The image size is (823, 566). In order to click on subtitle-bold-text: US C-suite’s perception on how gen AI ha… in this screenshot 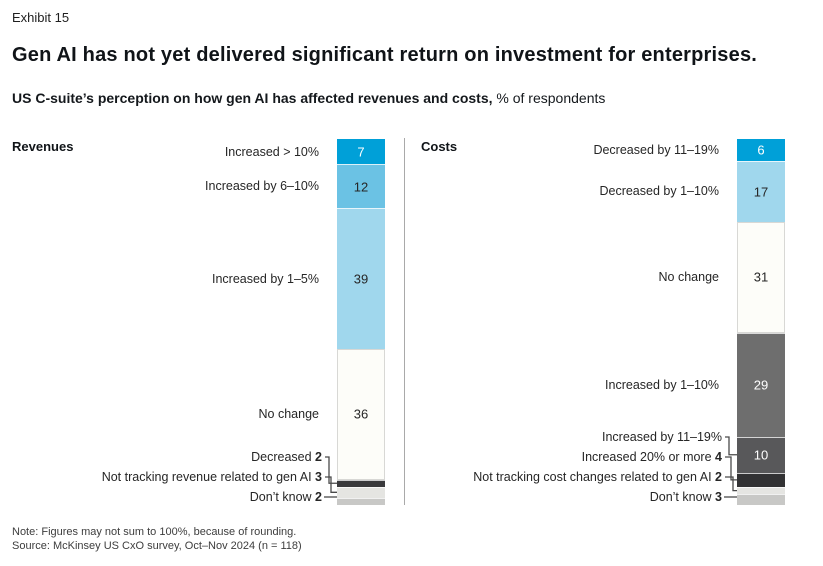, I will do `click(252, 98)`.